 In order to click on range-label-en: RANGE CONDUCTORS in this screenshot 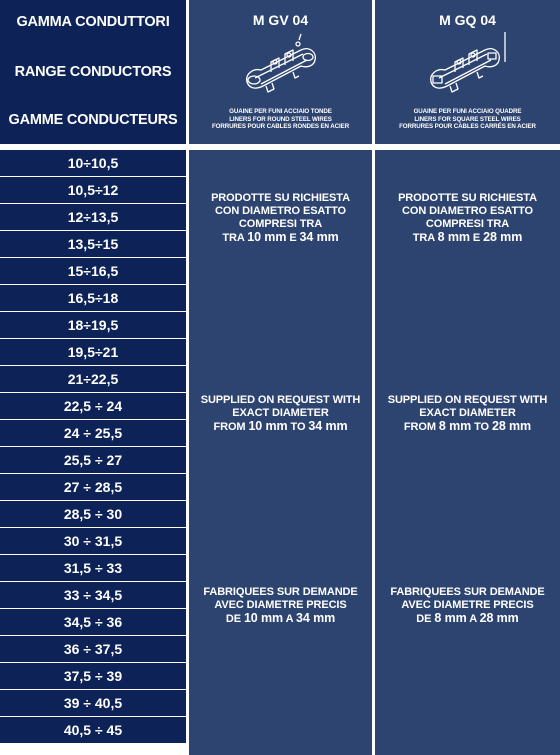, I will do `click(93, 72)`.